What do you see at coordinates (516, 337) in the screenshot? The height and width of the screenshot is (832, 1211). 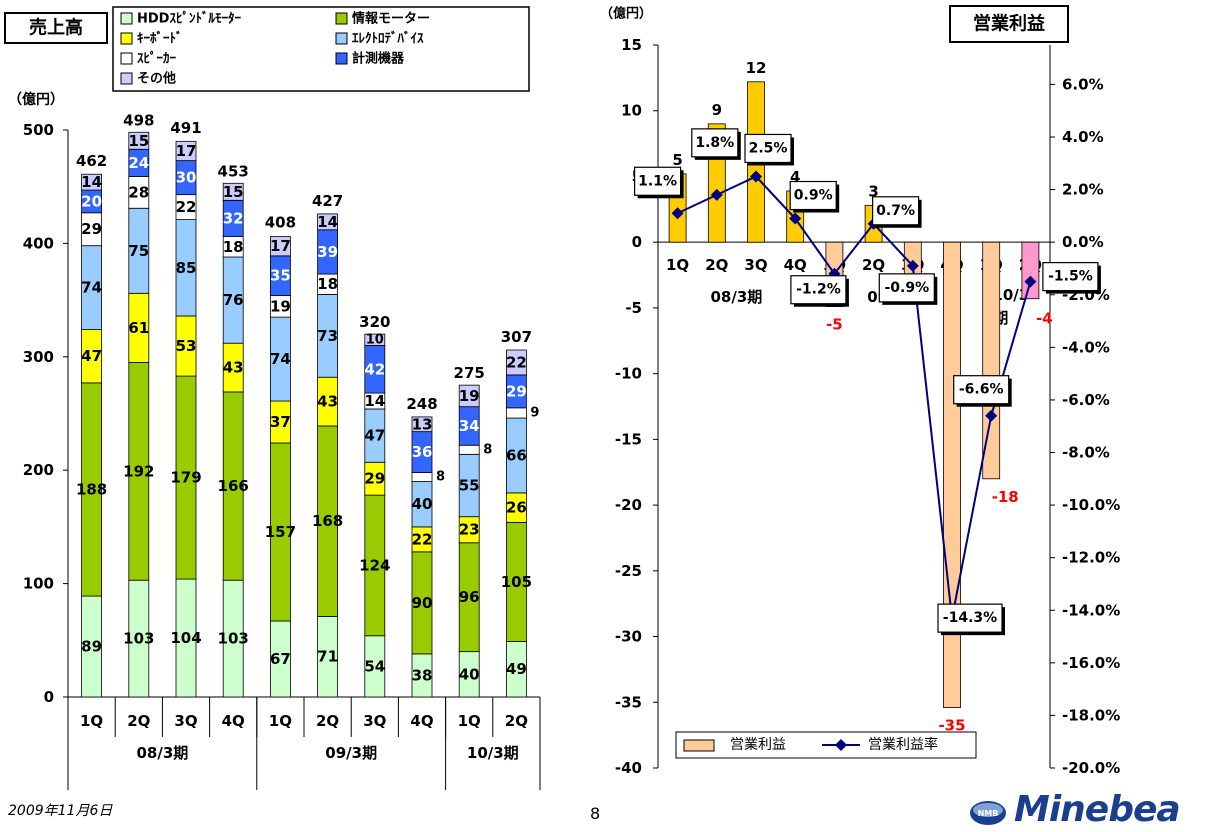 I see `total-label: 307` at bounding box center [516, 337].